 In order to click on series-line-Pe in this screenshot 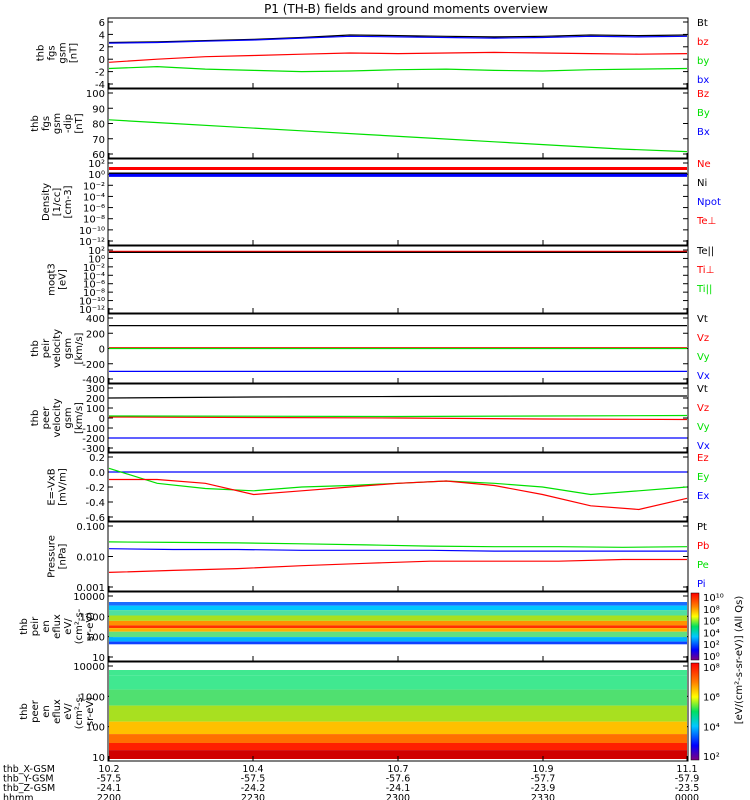, I will do `click(398, 544)`.